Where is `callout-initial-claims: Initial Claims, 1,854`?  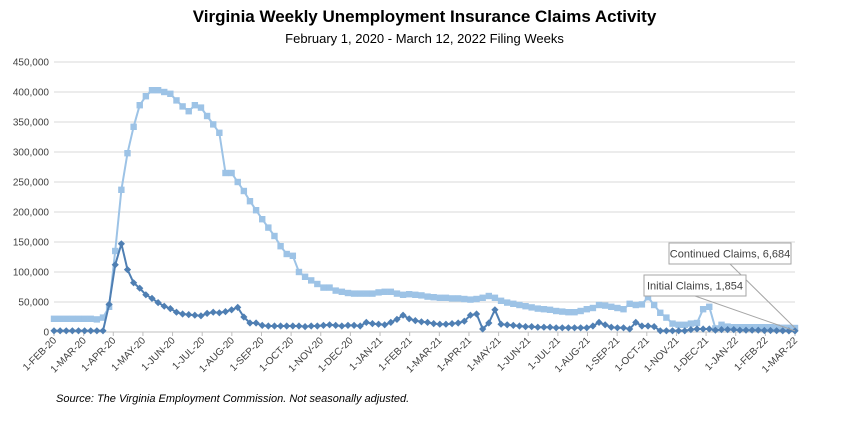 callout-initial-claims: Initial Claims, 1,854 is located at coordinates (719, 303).